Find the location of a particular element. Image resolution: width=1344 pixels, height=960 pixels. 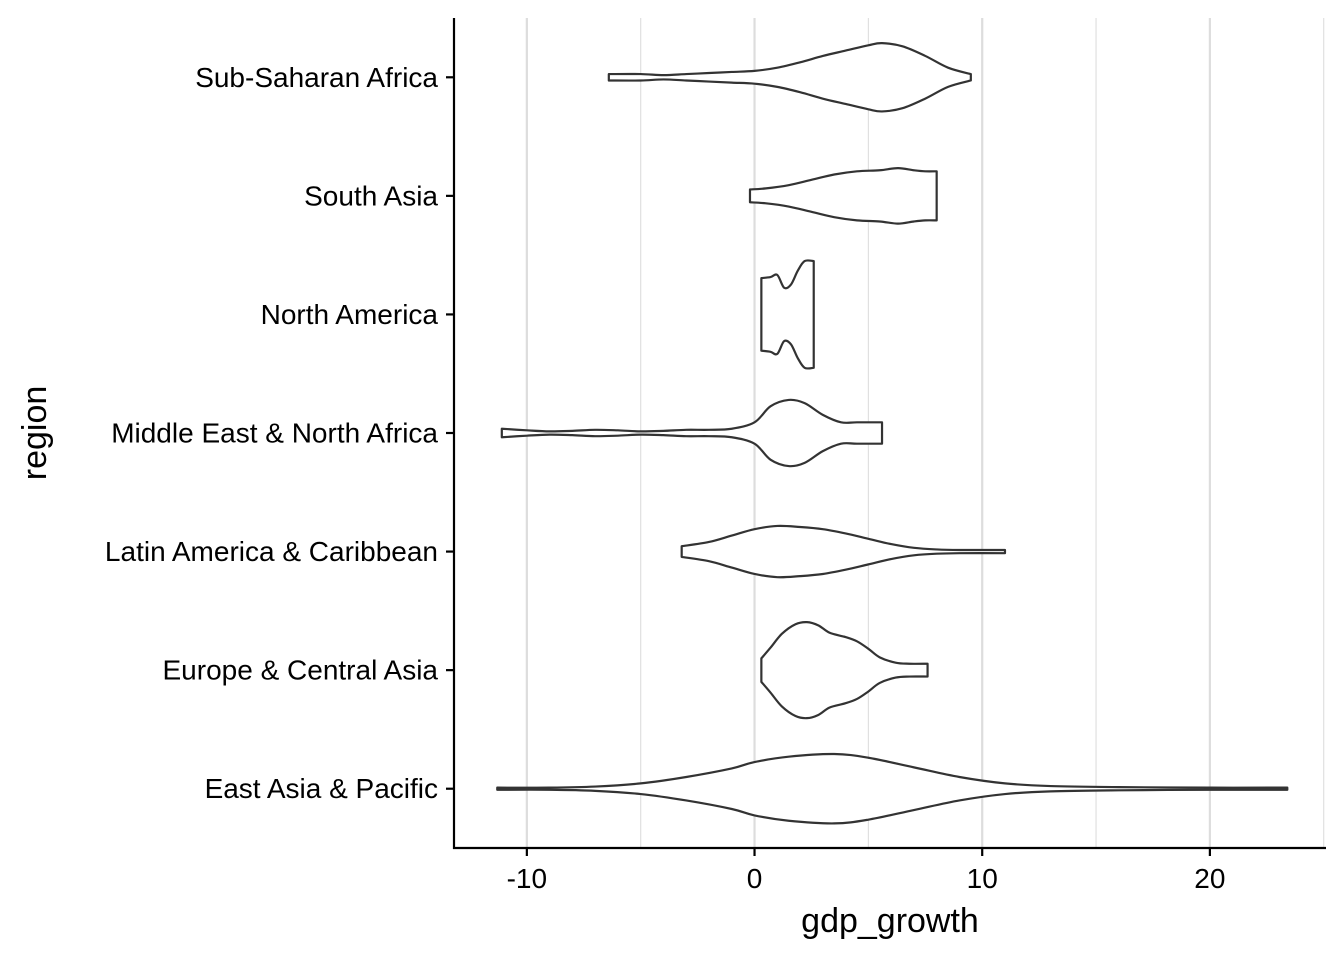

y-tick-label: Sub-Saharan Africa is located at coordinates (316, 77).